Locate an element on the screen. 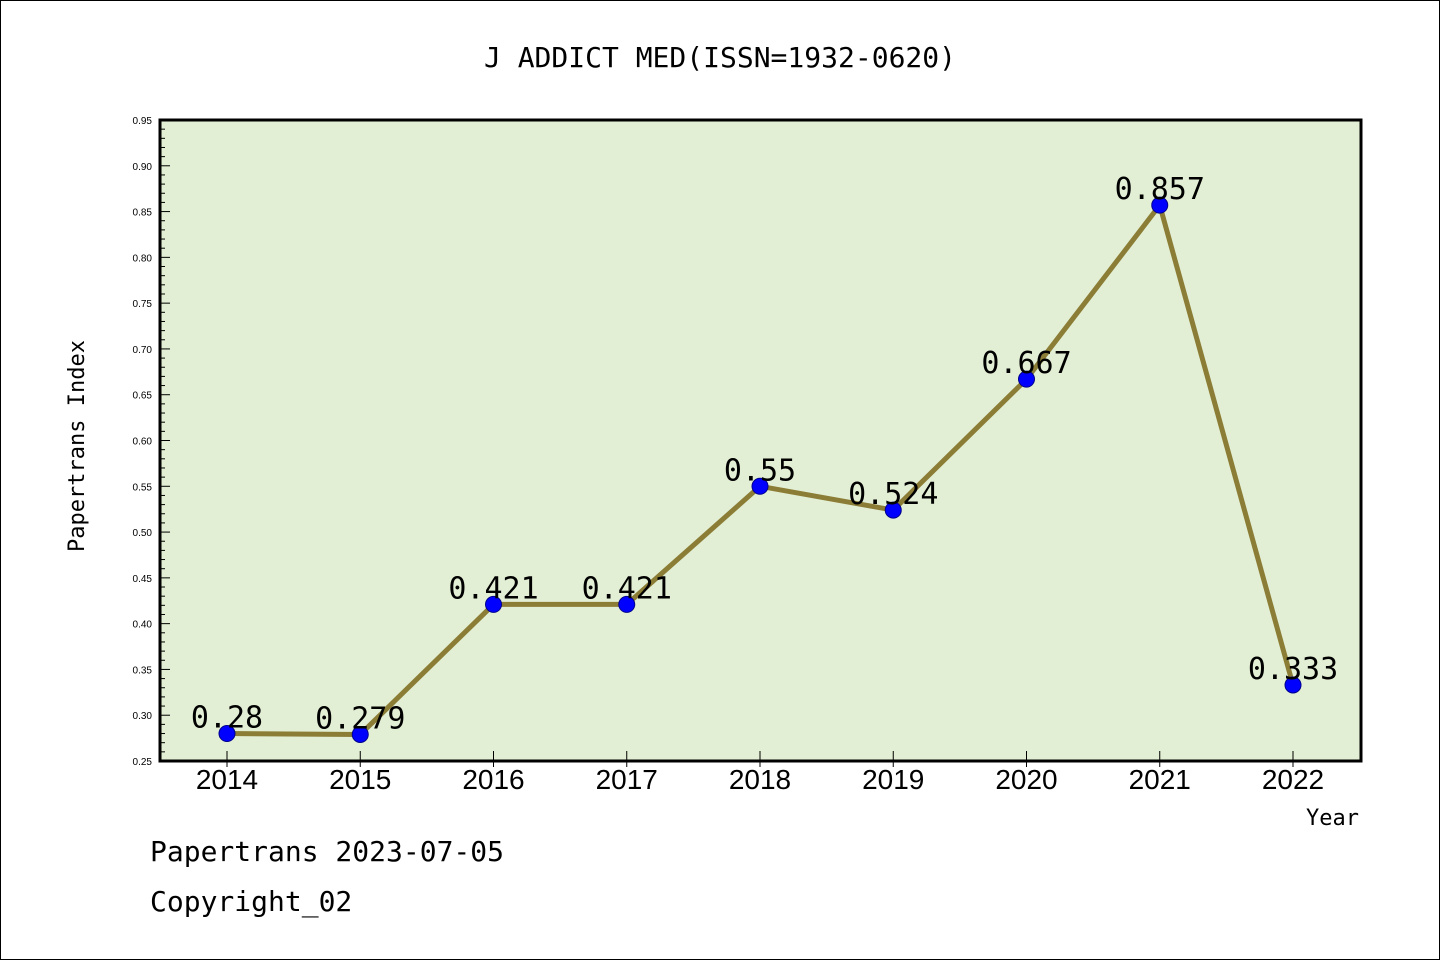 The height and width of the screenshot is (960, 1440). y-tick-label: 0.60 is located at coordinates (143, 442).